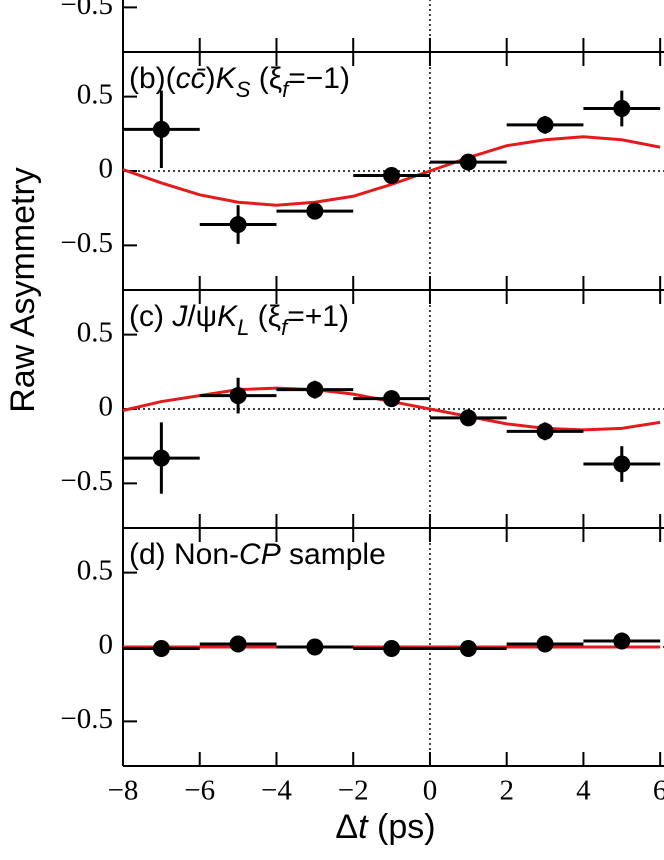 The width and height of the screenshot is (664, 860). Describe the element at coordinates (191, 78) in the screenshot. I see `text-segment: cc̄` at that location.